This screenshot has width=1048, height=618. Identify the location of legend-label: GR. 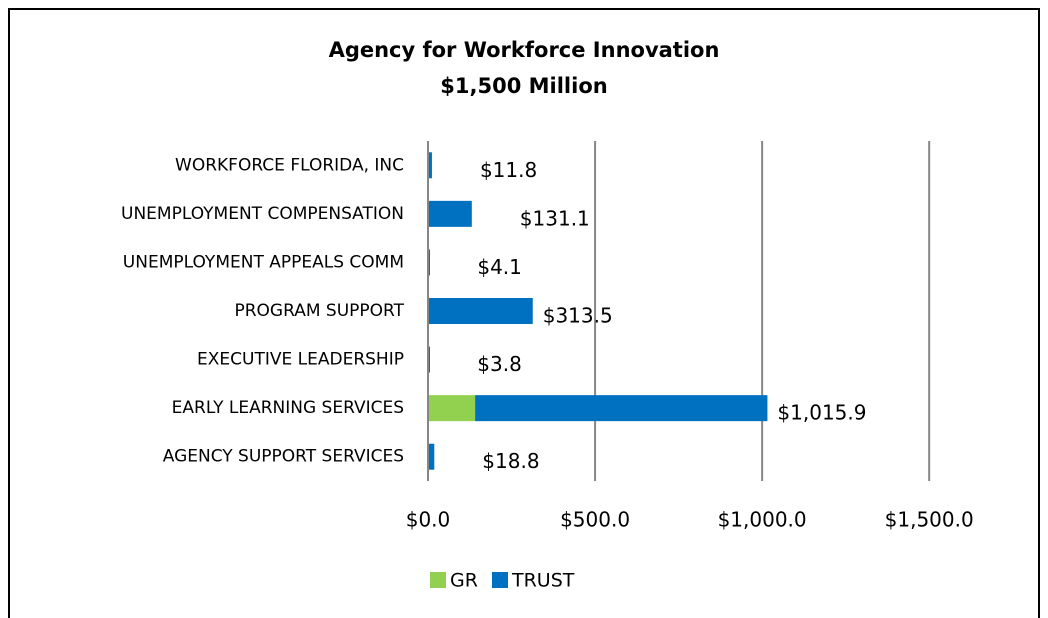
(464, 581).